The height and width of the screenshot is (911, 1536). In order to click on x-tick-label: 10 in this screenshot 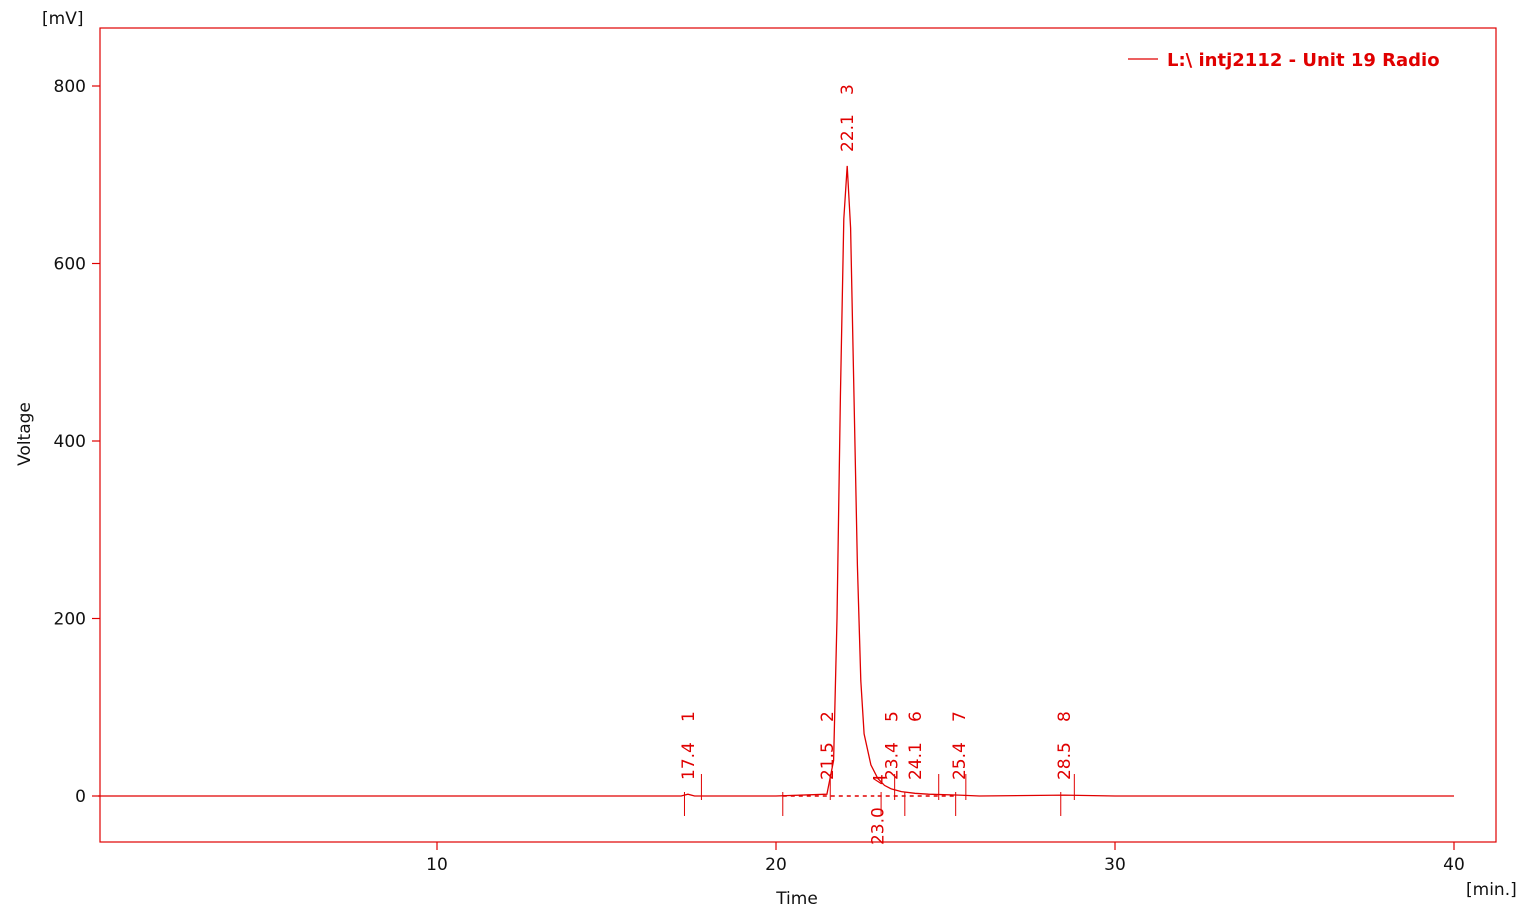, I will do `click(437, 865)`.